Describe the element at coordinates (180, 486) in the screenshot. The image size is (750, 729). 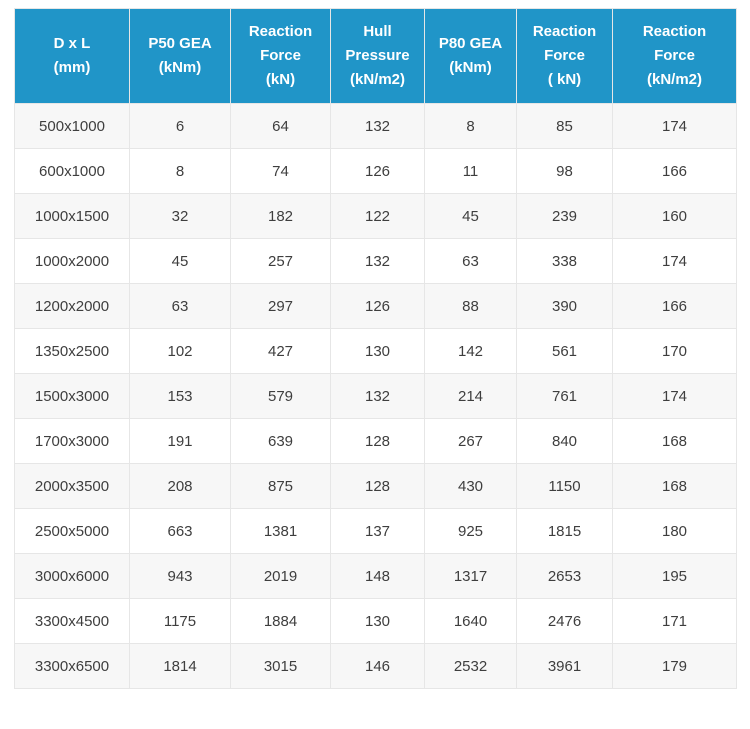
I see `value-cell: 208` at that location.